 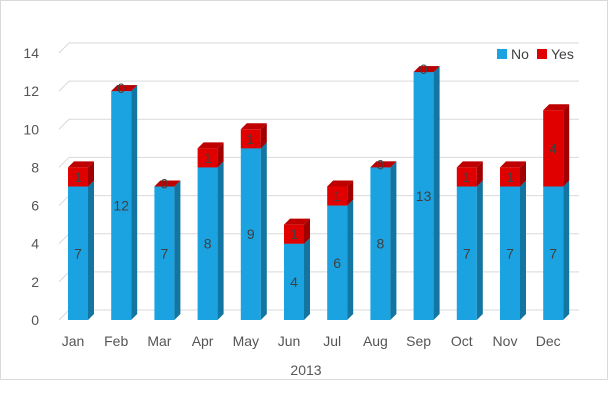 What do you see at coordinates (31, 53) in the screenshot?
I see `y-tick-label: 14` at bounding box center [31, 53].